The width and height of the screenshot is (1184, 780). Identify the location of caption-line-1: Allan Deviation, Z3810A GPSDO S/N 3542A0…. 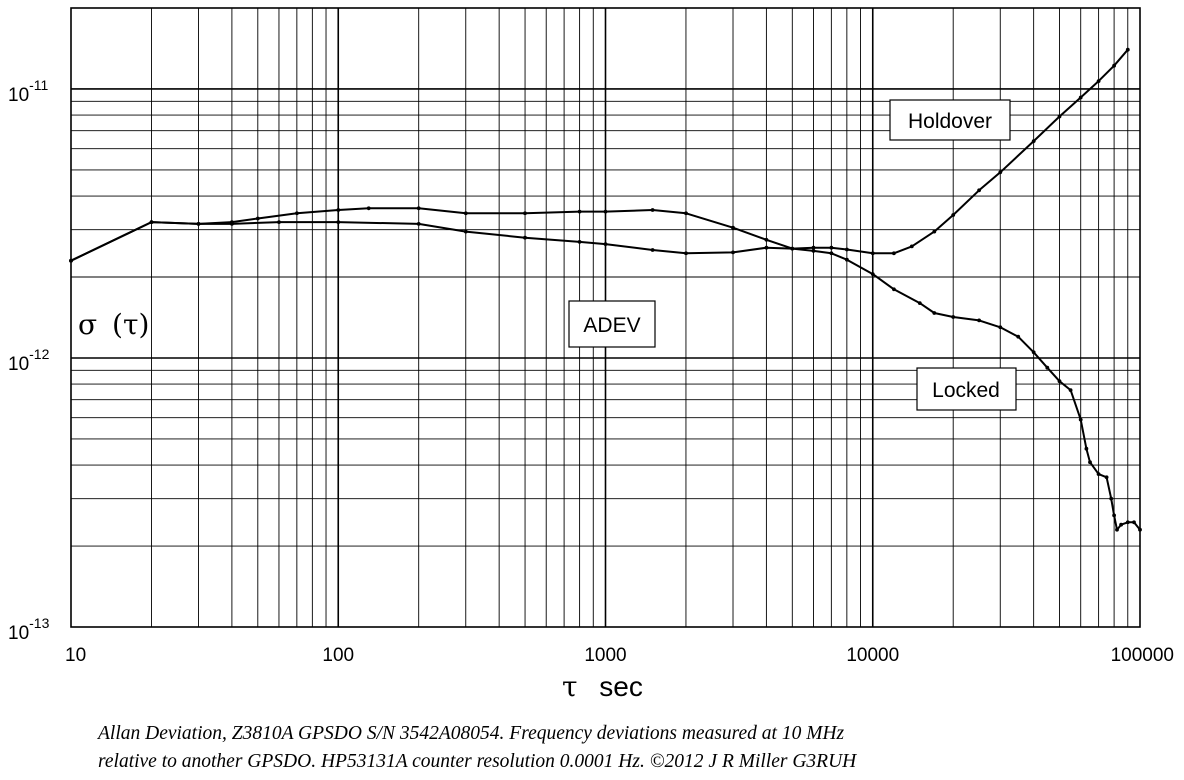
(471, 733).